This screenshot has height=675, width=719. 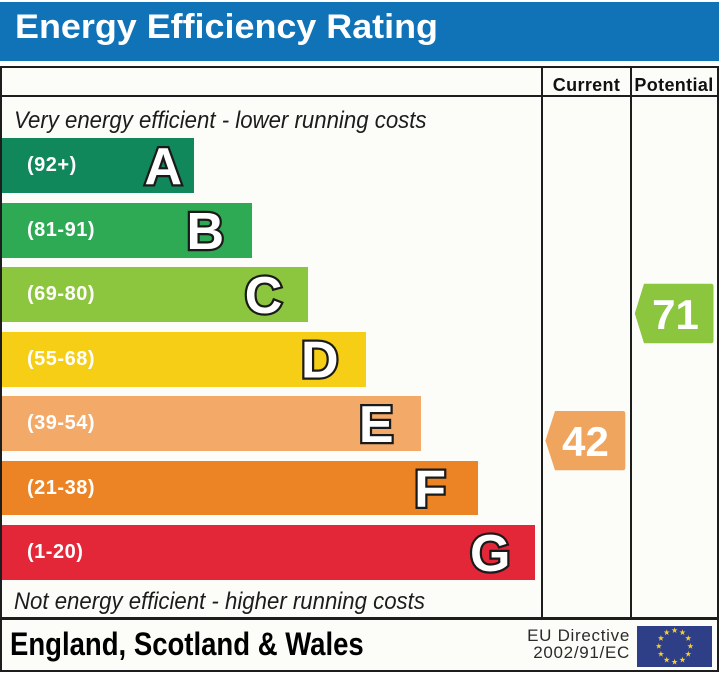 I want to click on svg-text: D, so click(x=320, y=361).